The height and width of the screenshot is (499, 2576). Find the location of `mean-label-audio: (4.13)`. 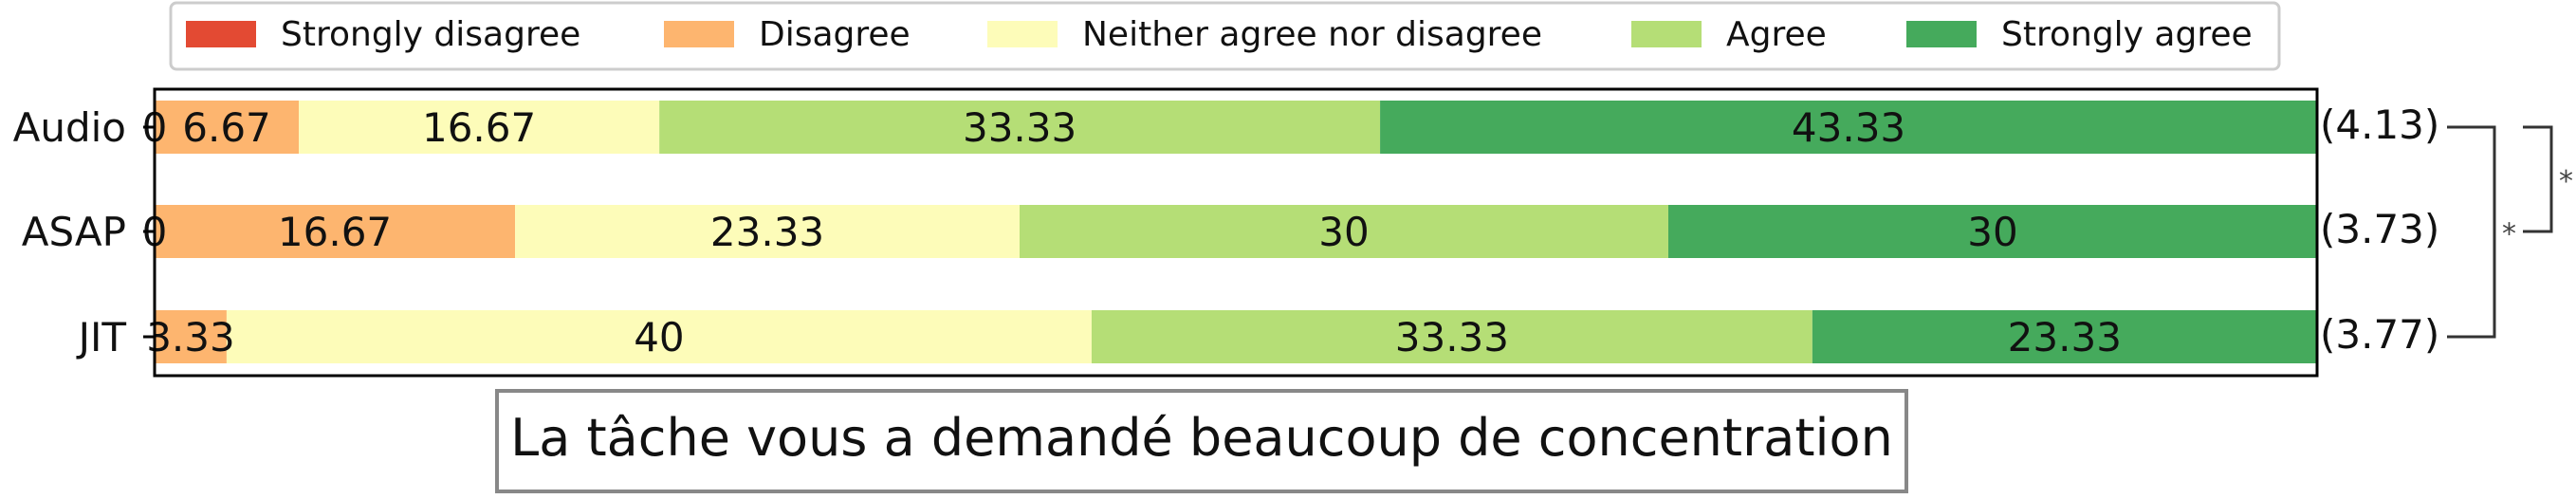

mean-label-audio: (4.13) is located at coordinates (2379, 125).